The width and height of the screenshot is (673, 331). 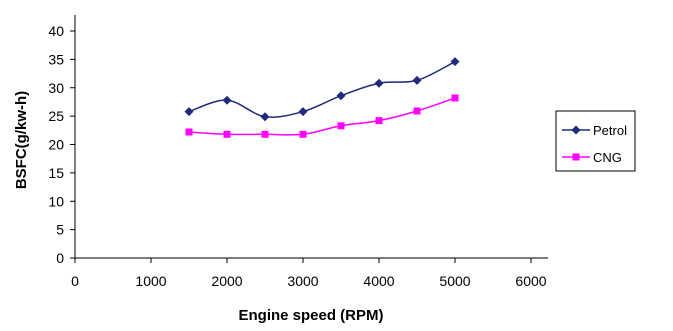 What do you see at coordinates (60, 230) in the screenshot?
I see `y-tick-label: 5` at bounding box center [60, 230].